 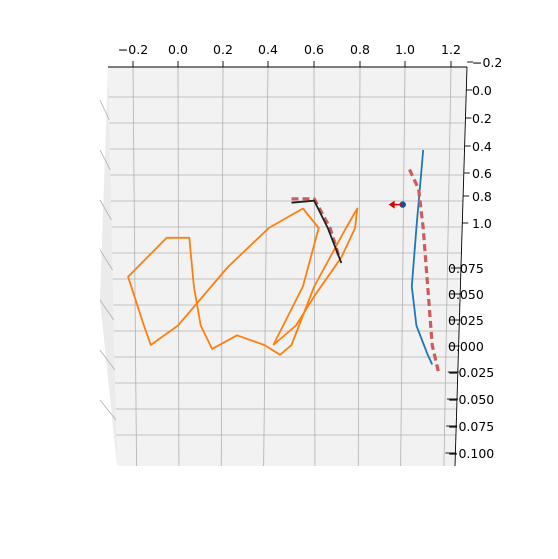 What do you see at coordinates (487, 62) in the screenshot?
I see `y-tick-label: −0.2` at bounding box center [487, 62].